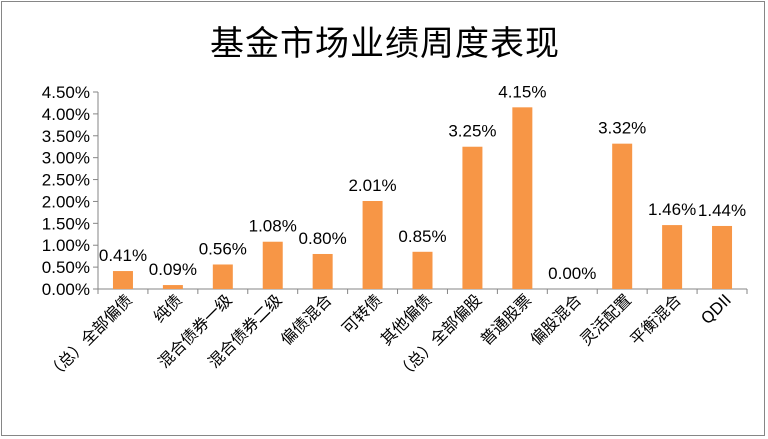  What do you see at coordinates (572, 273) in the screenshot?
I see `data-label: 0.00%` at bounding box center [572, 273].